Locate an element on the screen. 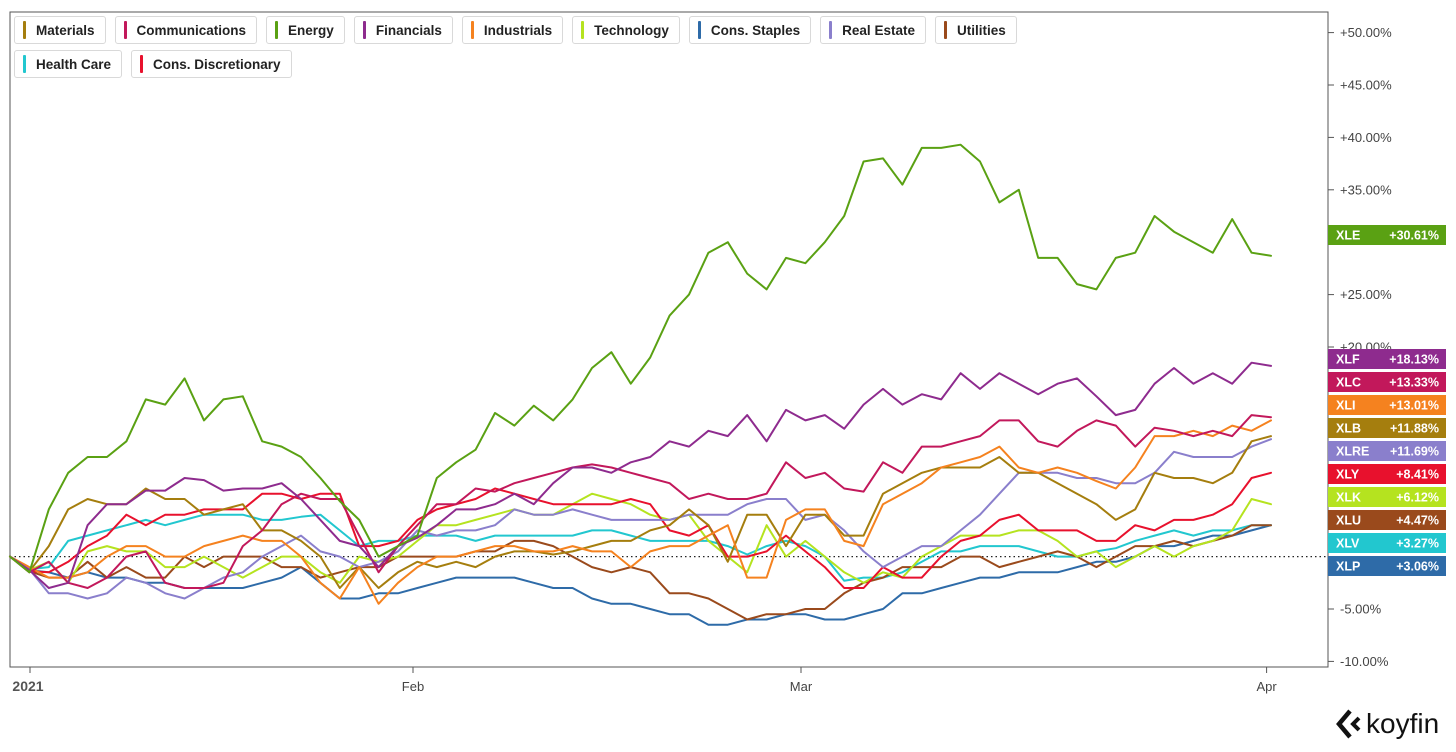 This screenshot has width=1456, height=752. legend-label: Materials is located at coordinates (65, 30).